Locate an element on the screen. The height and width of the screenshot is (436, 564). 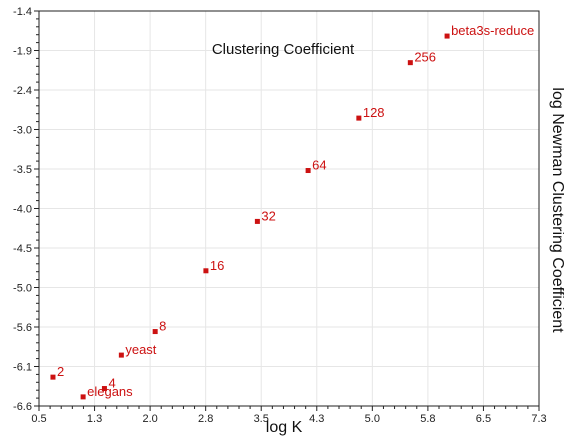
y-tick-label: -1.4 is located at coordinates (22, 12).